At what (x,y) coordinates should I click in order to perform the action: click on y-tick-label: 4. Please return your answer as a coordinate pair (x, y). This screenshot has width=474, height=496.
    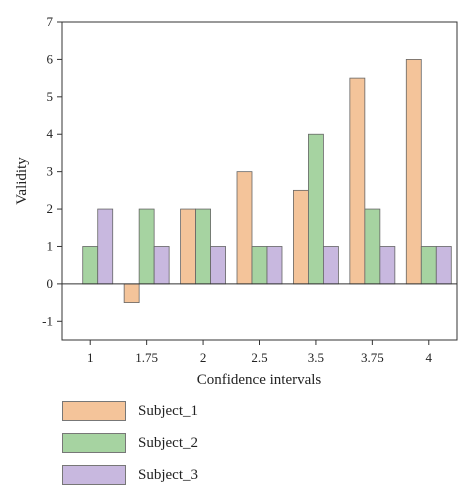
    Looking at the image, I should click on (50, 133).